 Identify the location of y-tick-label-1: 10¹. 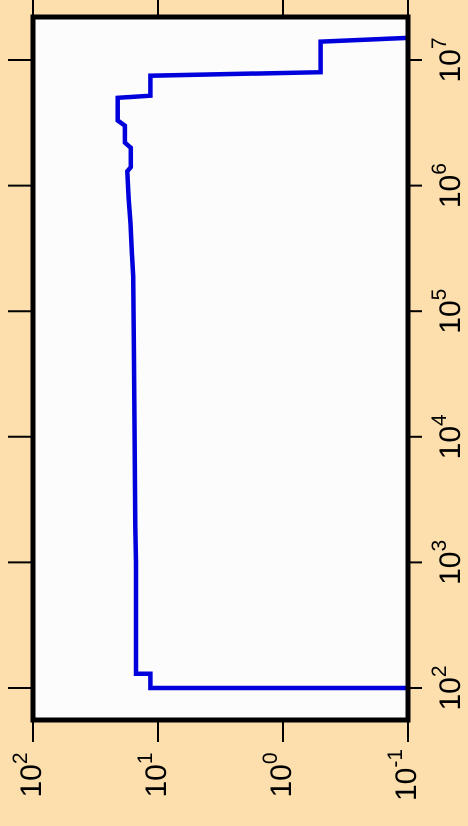
(153, 774).